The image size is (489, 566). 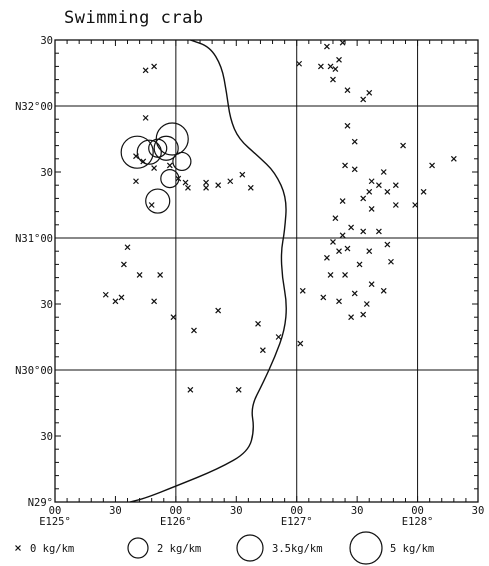 What do you see at coordinates (18, 548) in the screenshot?
I see `legend-x-marker` at bounding box center [18, 548].